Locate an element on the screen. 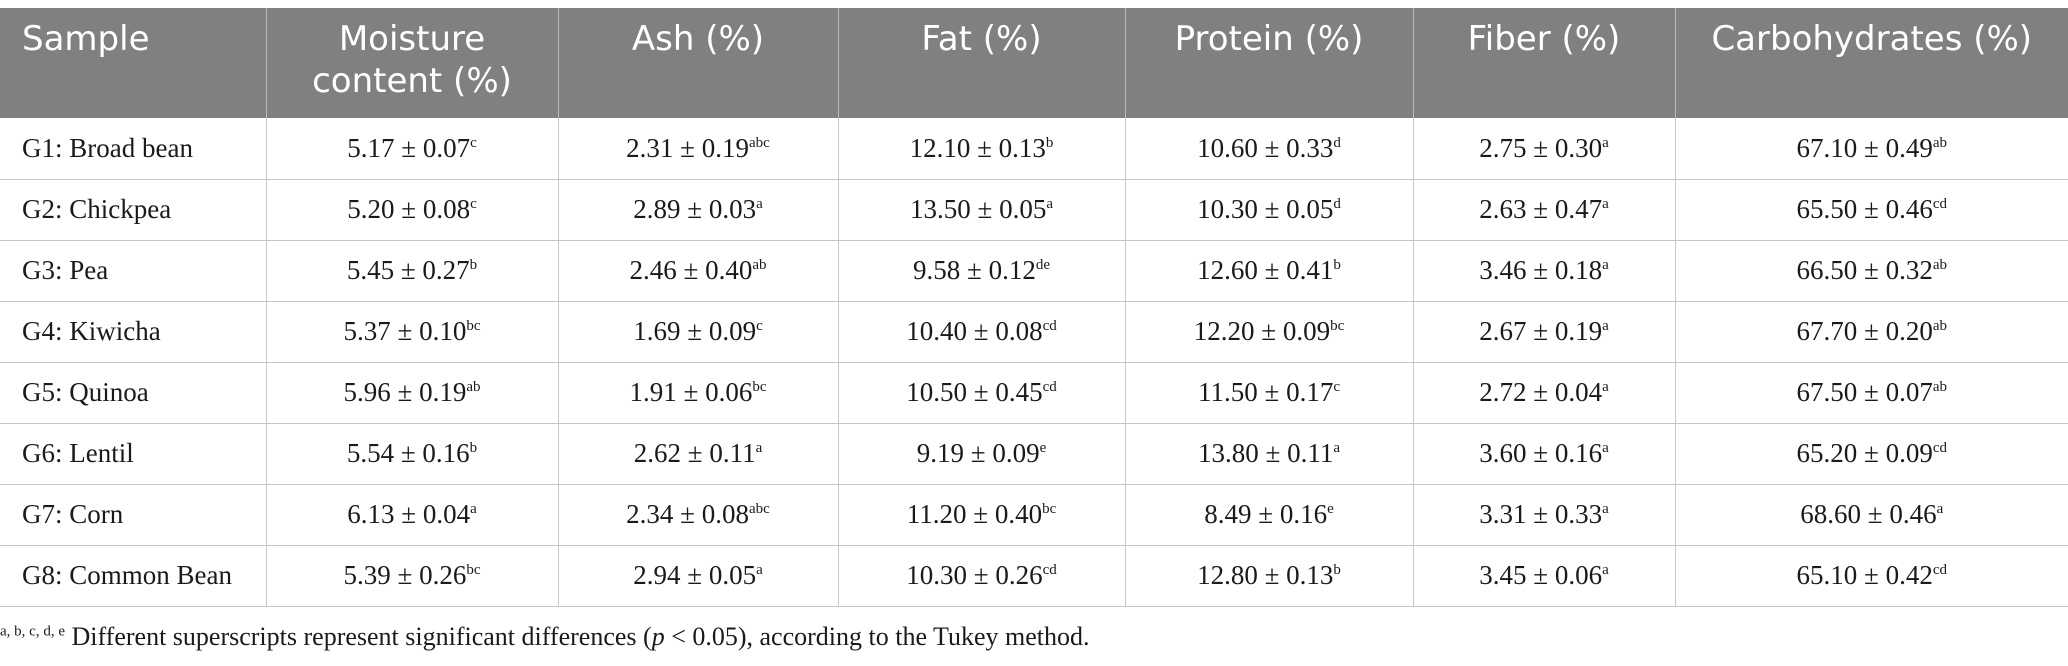 The width and height of the screenshot is (2068, 666). cell-sample: G5: Quinoa is located at coordinates (133, 393).